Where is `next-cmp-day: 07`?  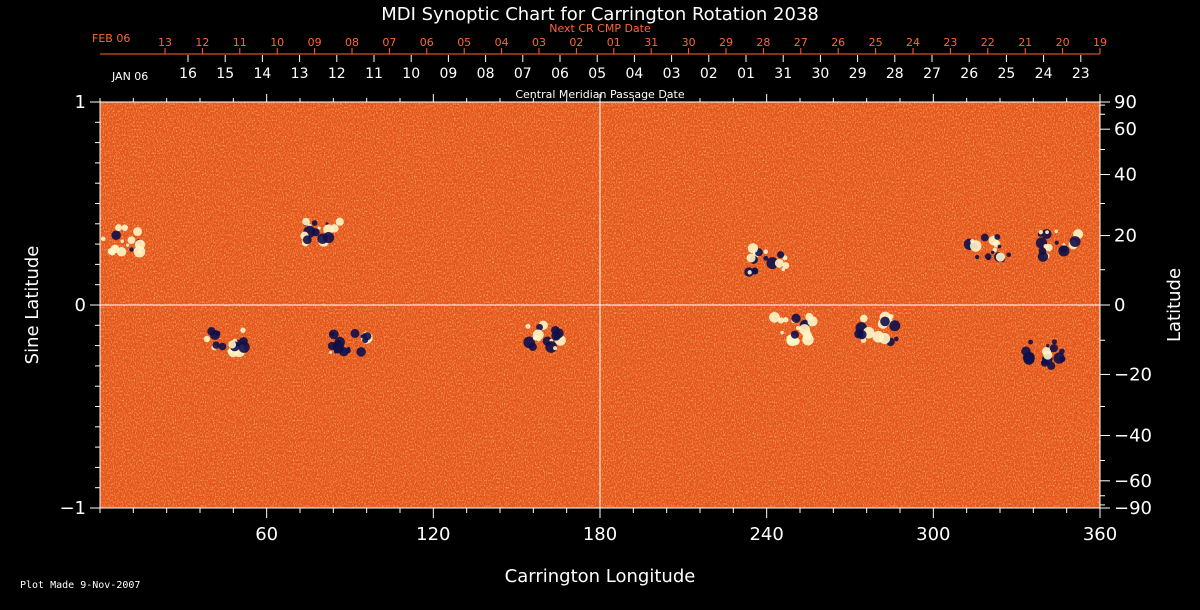
next-cmp-day: 07 is located at coordinates (389, 42).